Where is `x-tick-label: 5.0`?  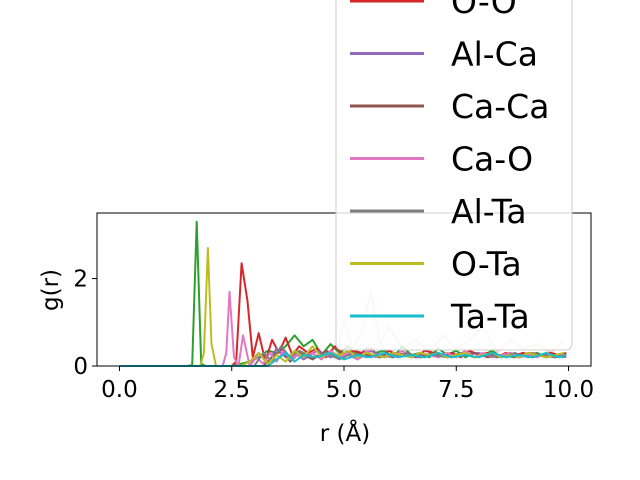 x-tick-label: 5.0 is located at coordinates (344, 390).